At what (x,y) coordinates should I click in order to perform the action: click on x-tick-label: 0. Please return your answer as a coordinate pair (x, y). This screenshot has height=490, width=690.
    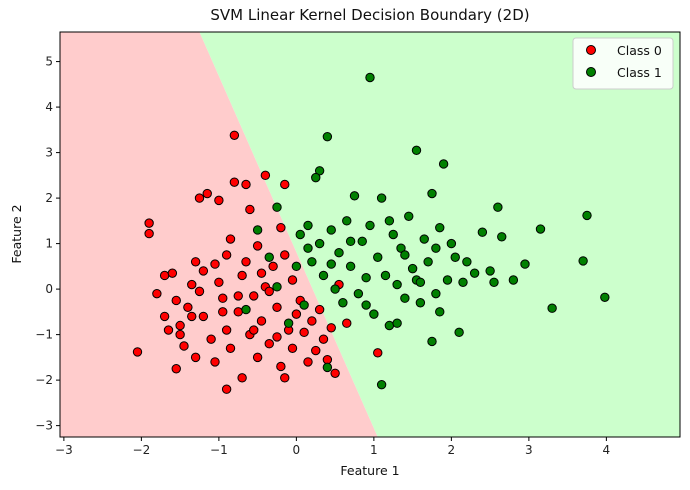
    Looking at the image, I should click on (297, 450).